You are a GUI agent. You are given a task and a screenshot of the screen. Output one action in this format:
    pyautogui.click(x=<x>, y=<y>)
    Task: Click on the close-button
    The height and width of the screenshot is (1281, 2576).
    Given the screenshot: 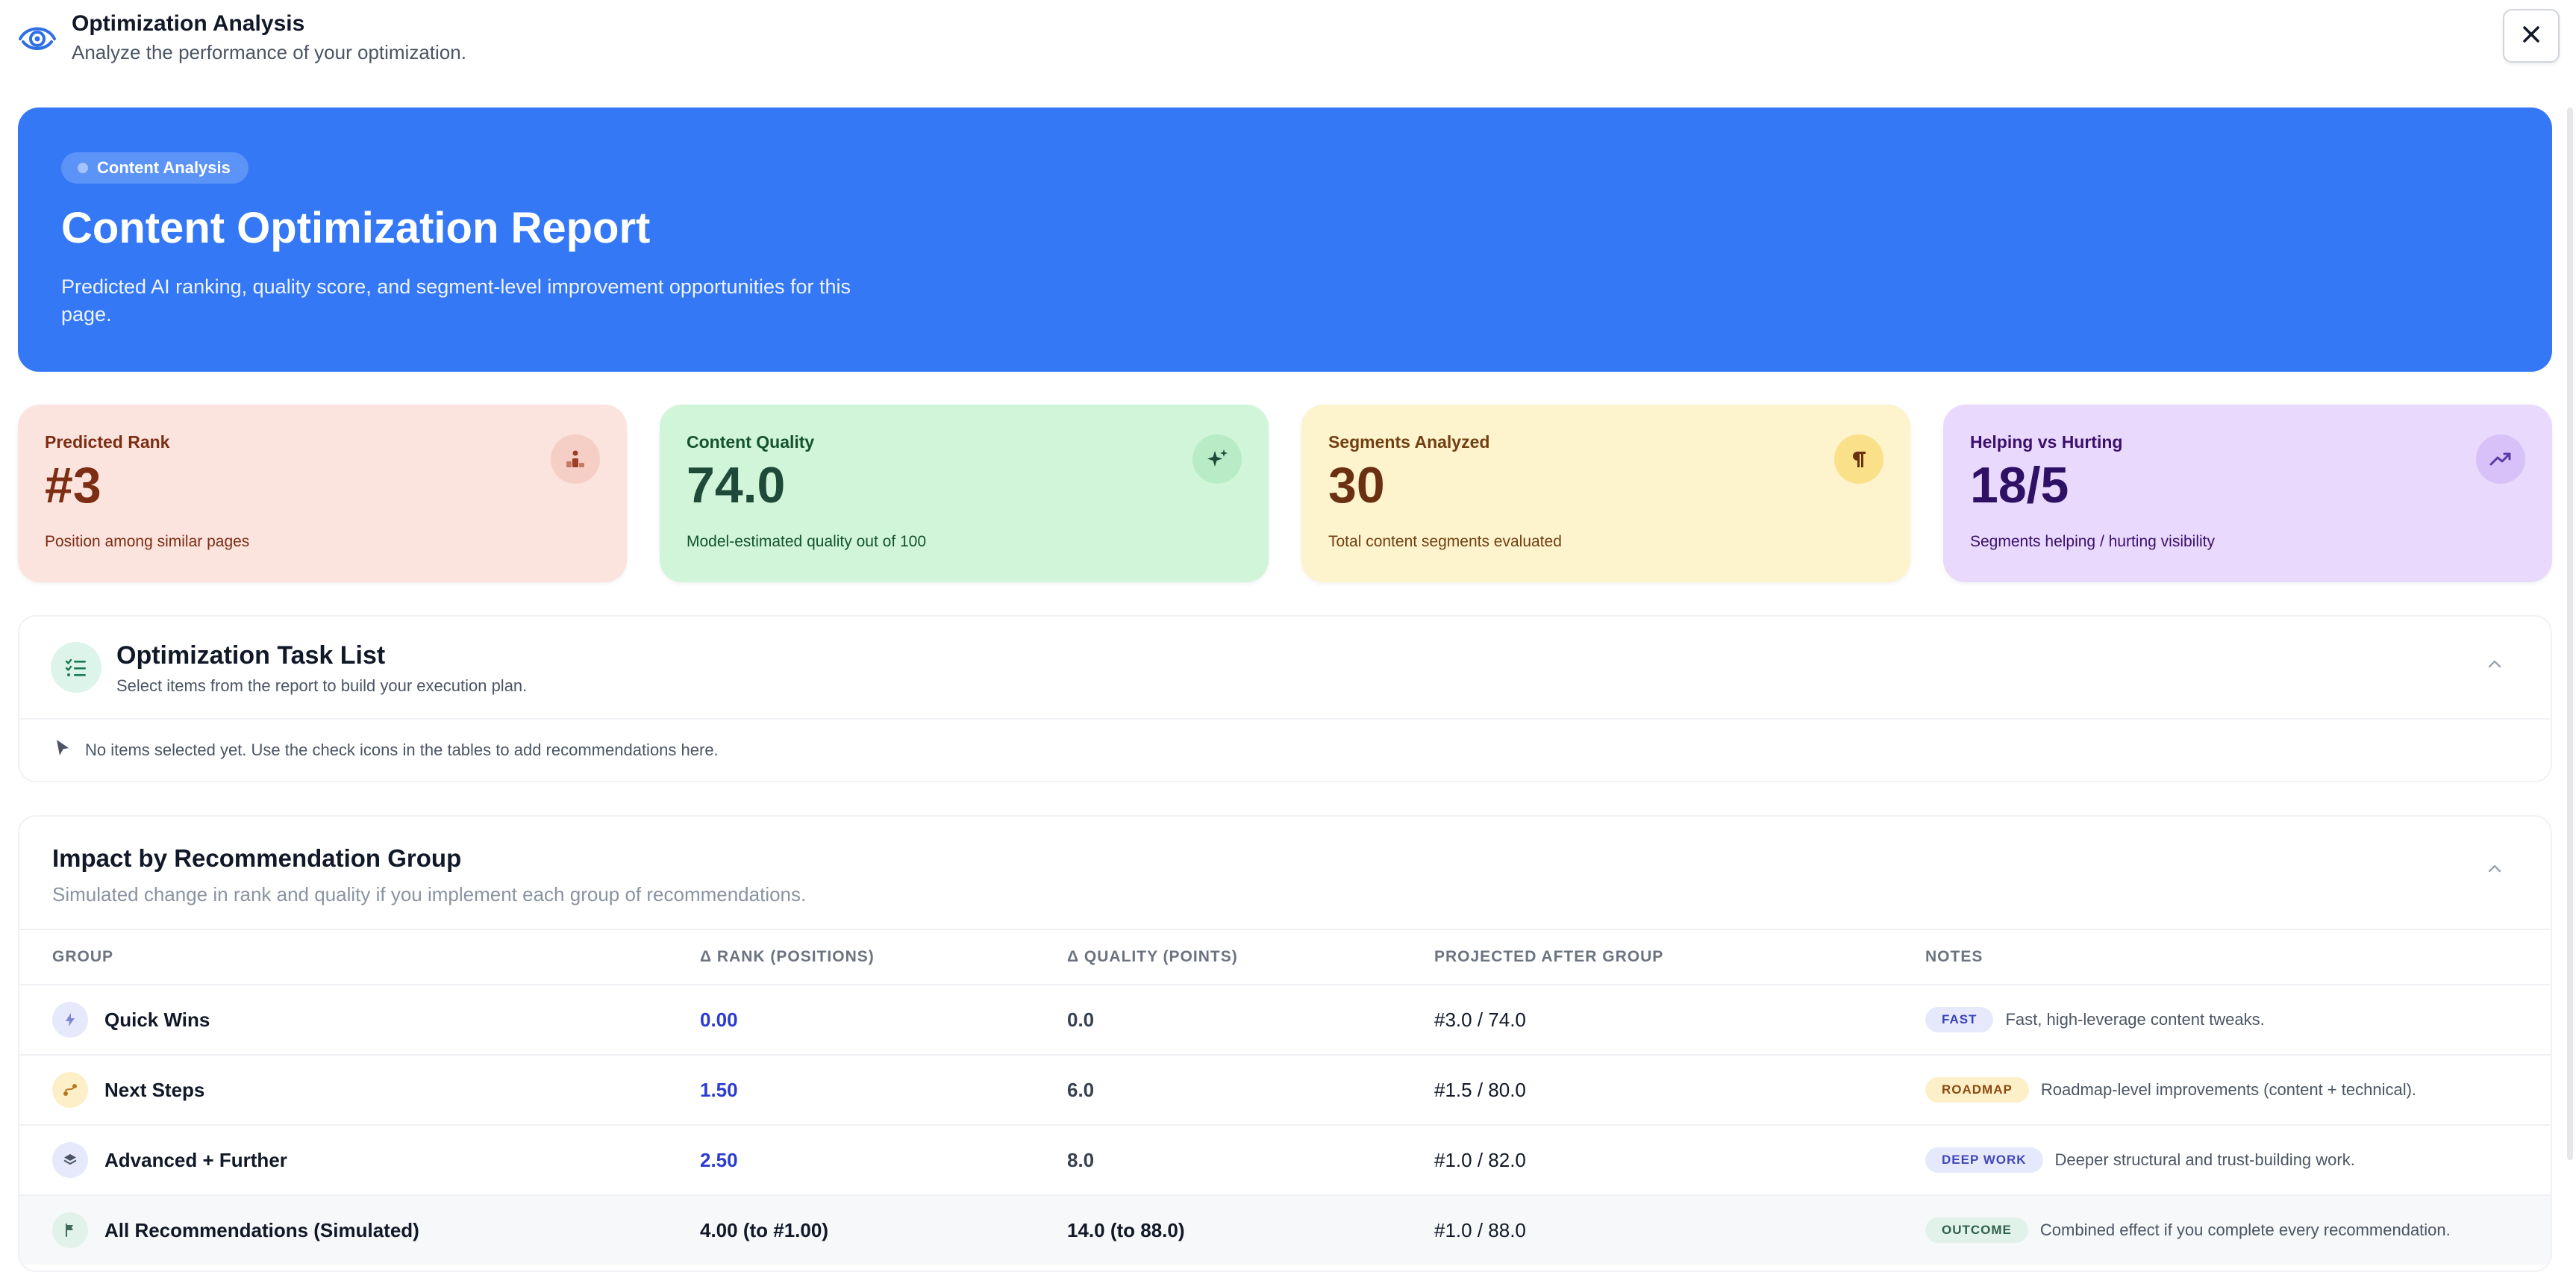 What is the action you would take?
    pyautogui.click(x=2531, y=36)
    